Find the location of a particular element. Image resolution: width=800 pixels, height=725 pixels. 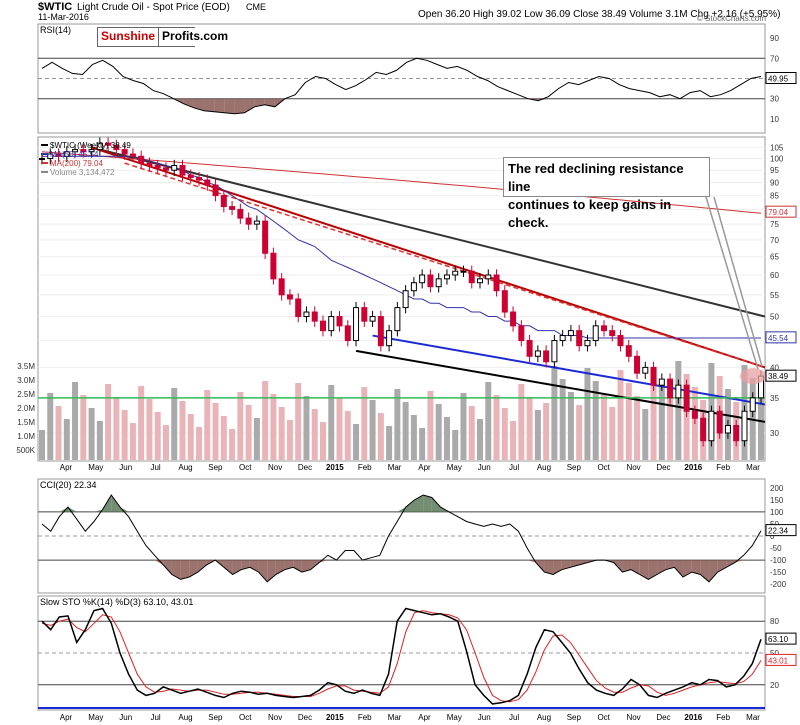

cci-tick-label: 100 is located at coordinates (777, 512).